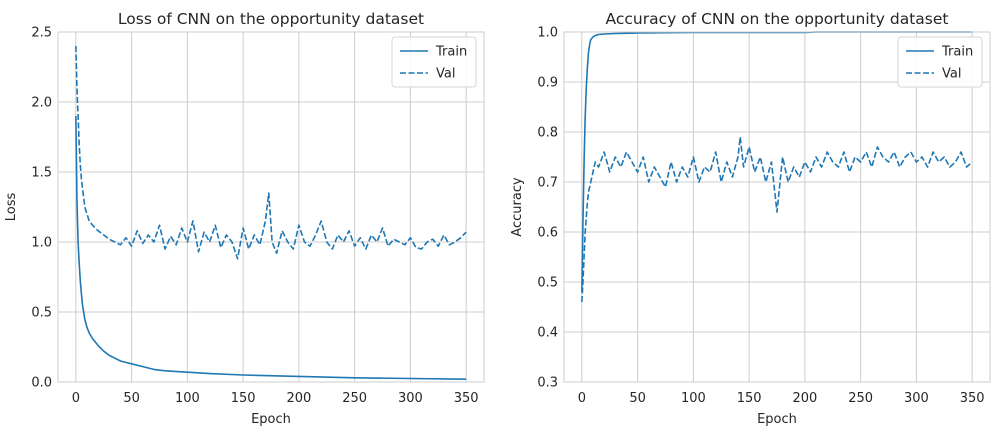  Describe the element at coordinates (41, 103) in the screenshot. I see `y-tick-label: 2.0` at that location.